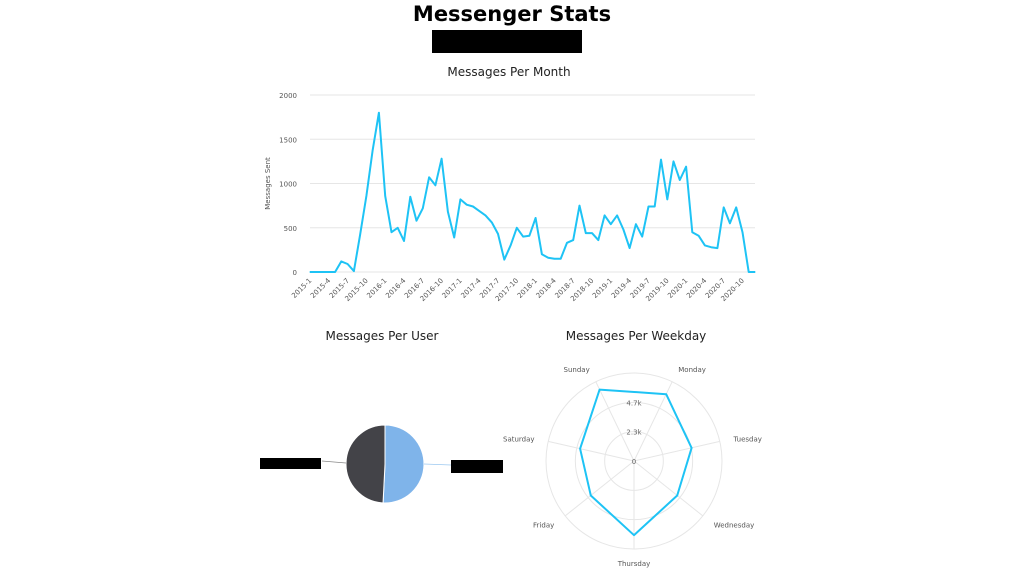  Describe the element at coordinates (365, 464) in the screenshot. I see `pie-slice` at that location.